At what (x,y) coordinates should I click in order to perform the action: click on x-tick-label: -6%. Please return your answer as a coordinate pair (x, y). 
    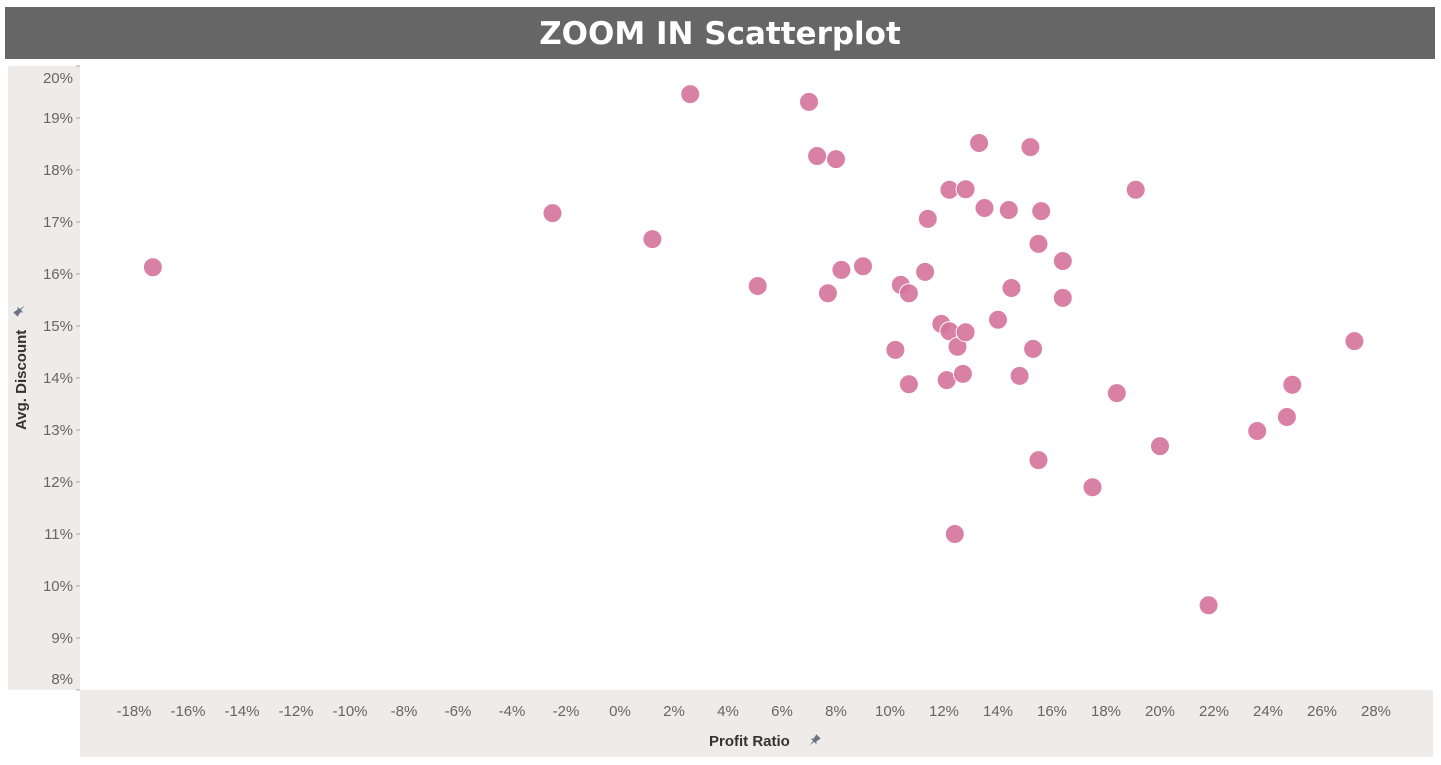
    Looking at the image, I should click on (458, 711).